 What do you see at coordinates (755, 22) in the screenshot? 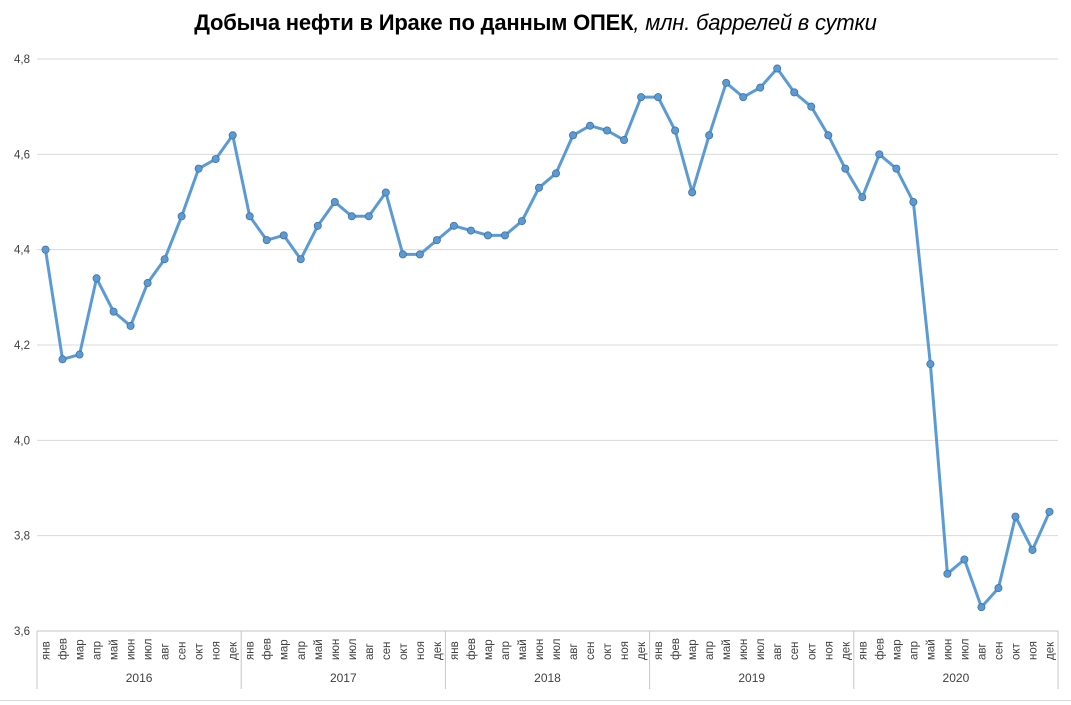
I see `chart-title-unit: , млн. баррелей в сутки` at bounding box center [755, 22].